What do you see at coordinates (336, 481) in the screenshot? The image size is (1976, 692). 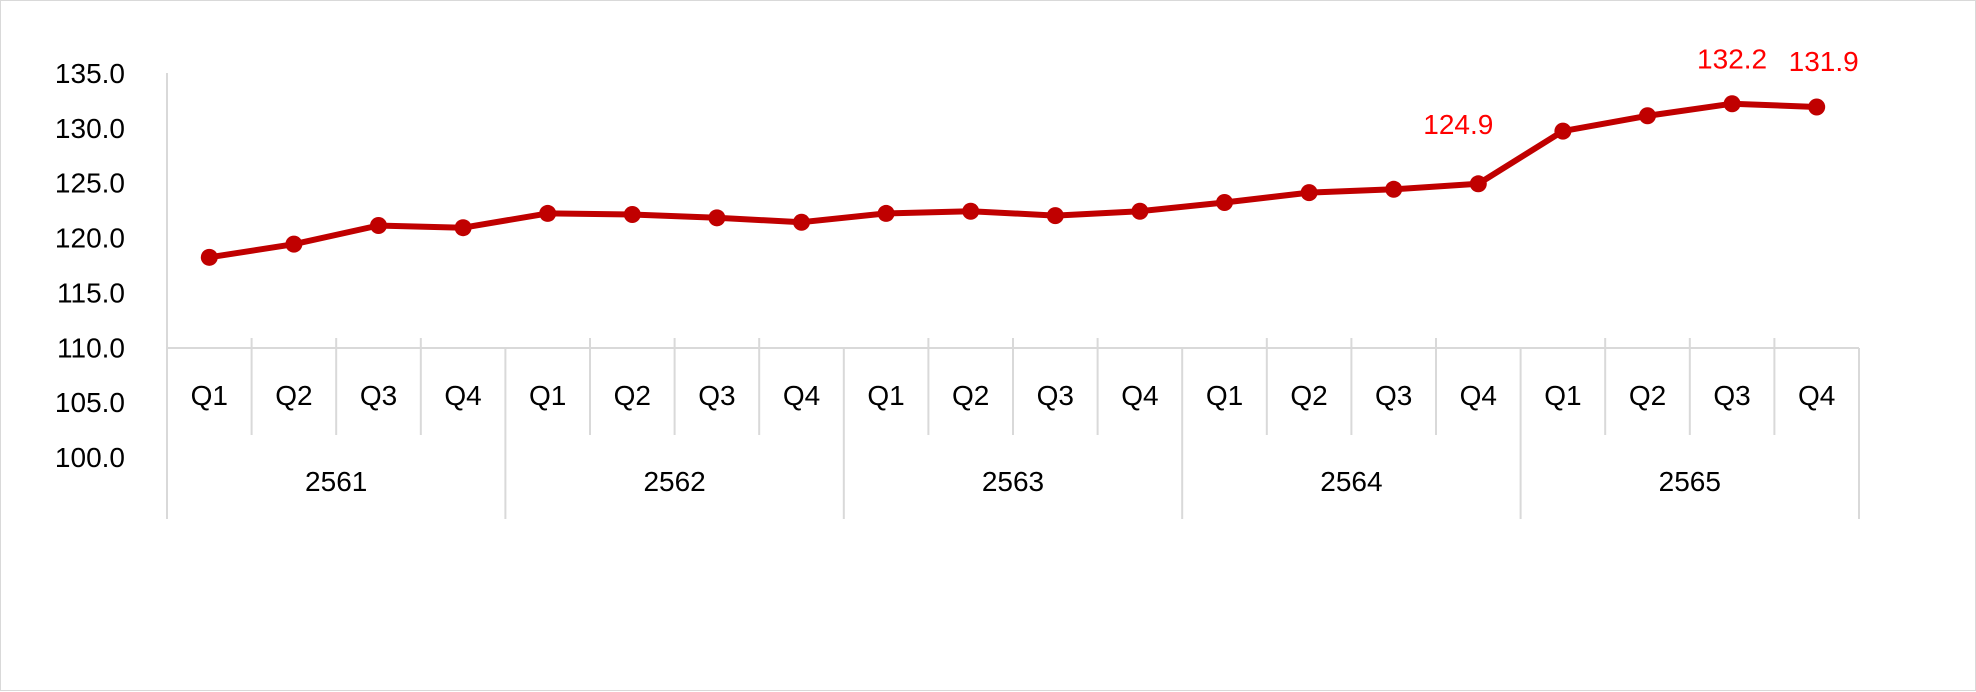 I see `x-tick-label-year: 2561` at bounding box center [336, 481].